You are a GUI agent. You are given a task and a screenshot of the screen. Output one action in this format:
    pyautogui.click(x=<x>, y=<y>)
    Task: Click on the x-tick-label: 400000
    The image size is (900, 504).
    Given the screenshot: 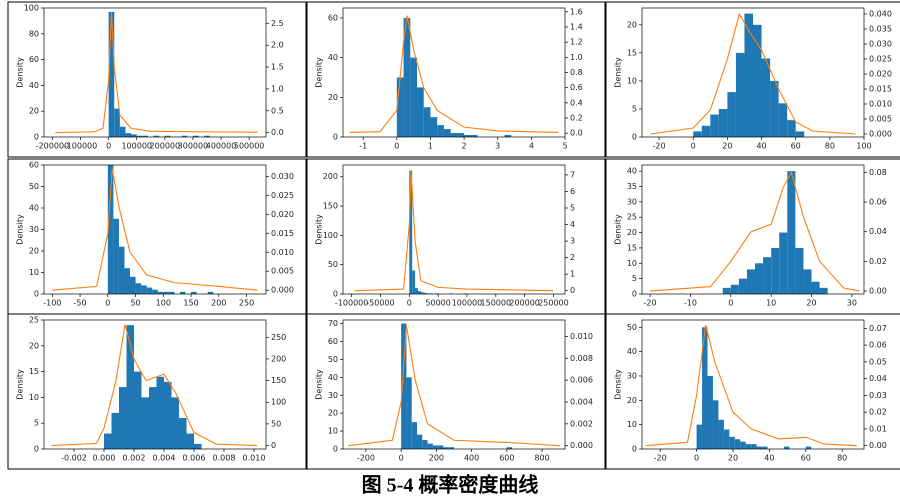 What is the action you would take?
    pyautogui.click(x=221, y=146)
    